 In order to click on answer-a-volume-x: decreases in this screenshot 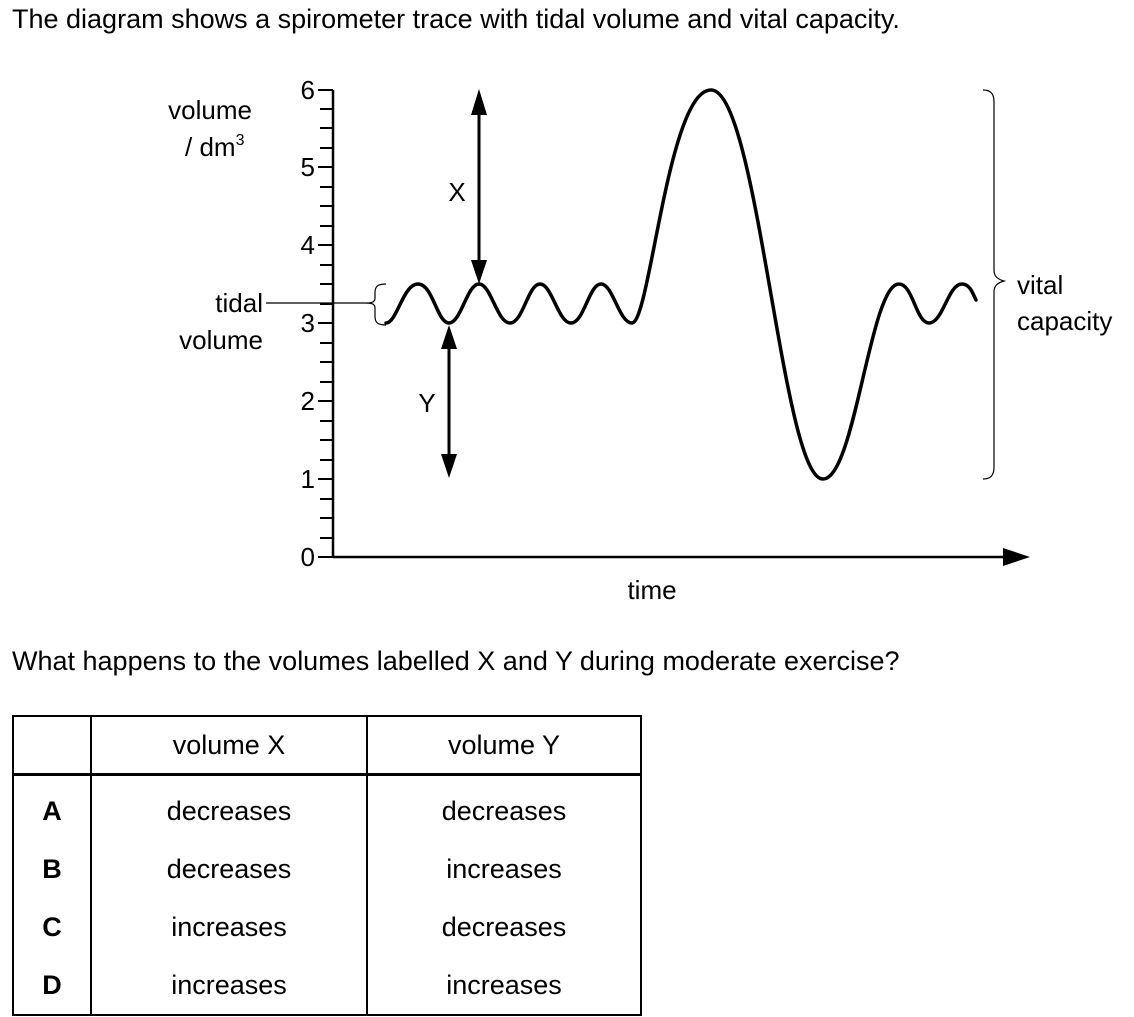, I will do `click(229, 807)`.